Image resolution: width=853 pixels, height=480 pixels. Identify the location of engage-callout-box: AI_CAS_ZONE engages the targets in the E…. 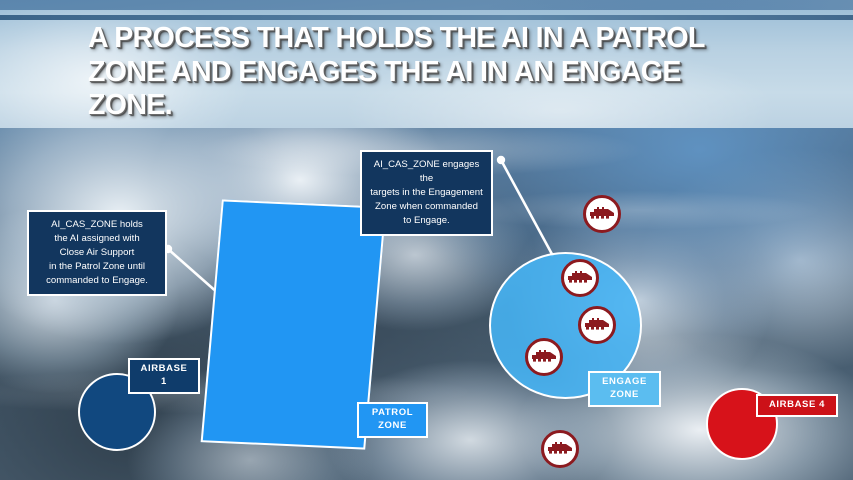
(426, 193).